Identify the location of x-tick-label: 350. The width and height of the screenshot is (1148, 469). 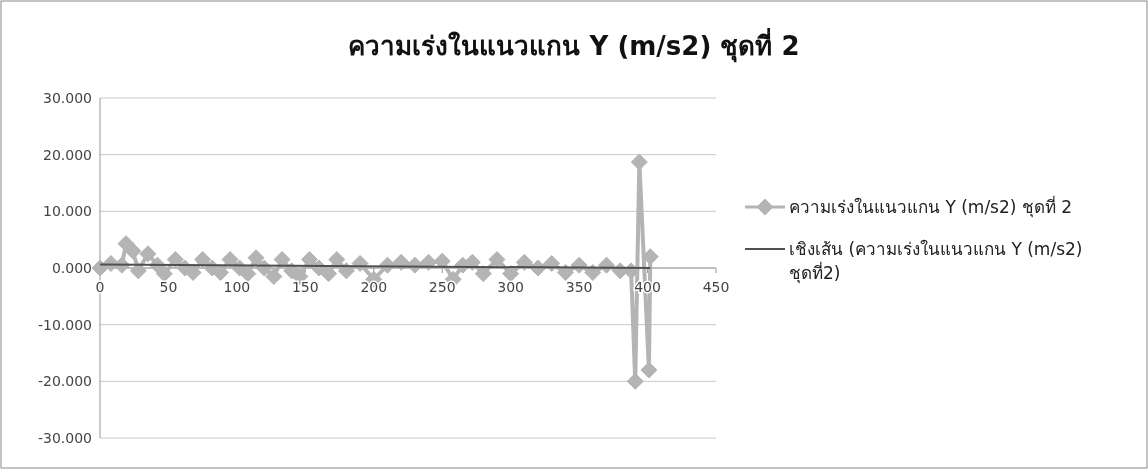
(579, 287).